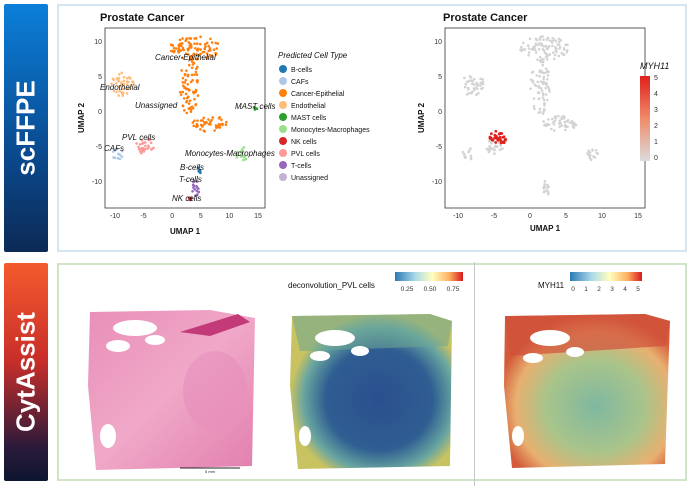 This screenshot has width=692, height=486. I want to click on legend-label: Unassigned, so click(309, 178).